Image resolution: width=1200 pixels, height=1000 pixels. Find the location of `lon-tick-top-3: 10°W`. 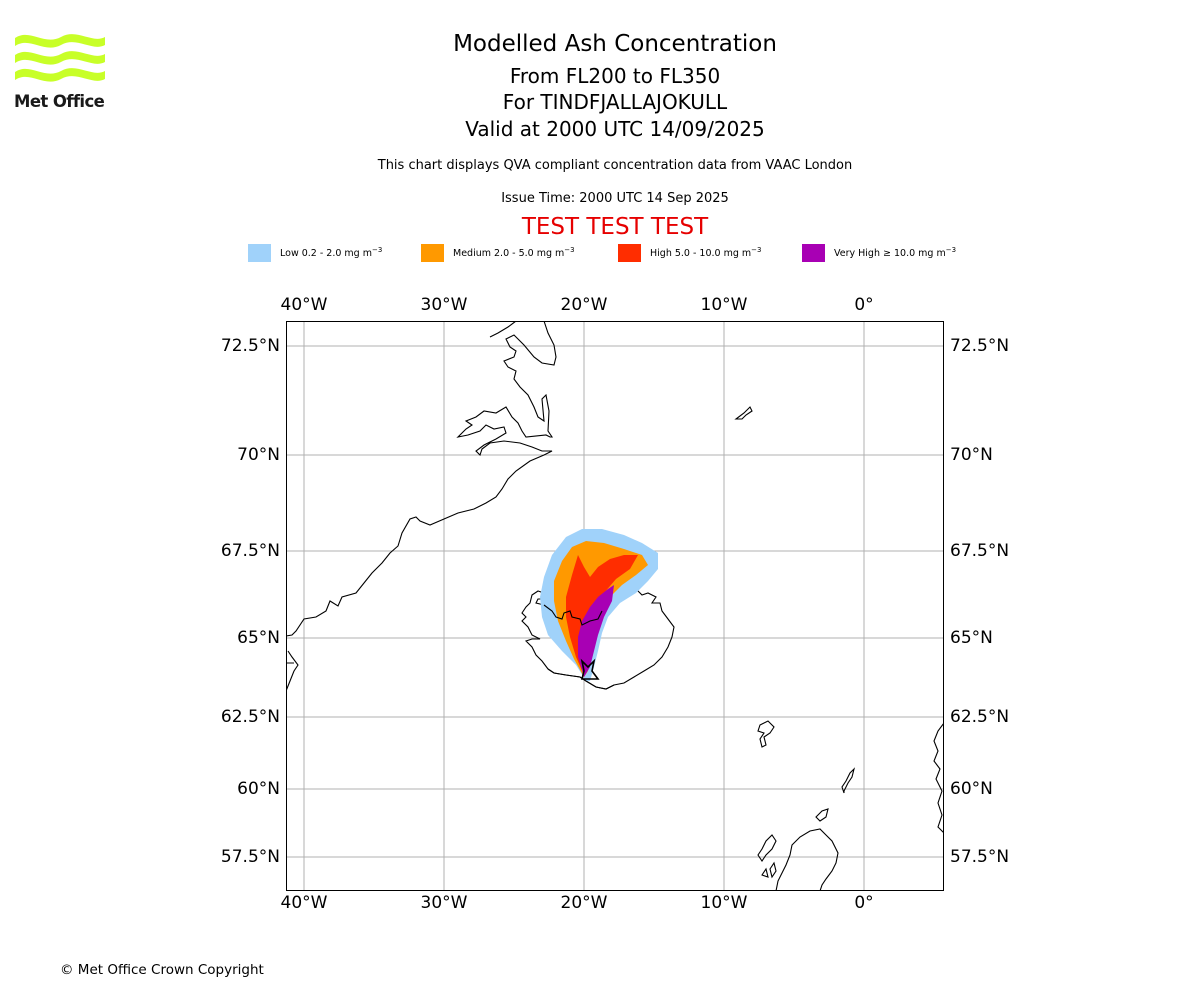

lon-tick-top-3: 10°W is located at coordinates (724, 305).